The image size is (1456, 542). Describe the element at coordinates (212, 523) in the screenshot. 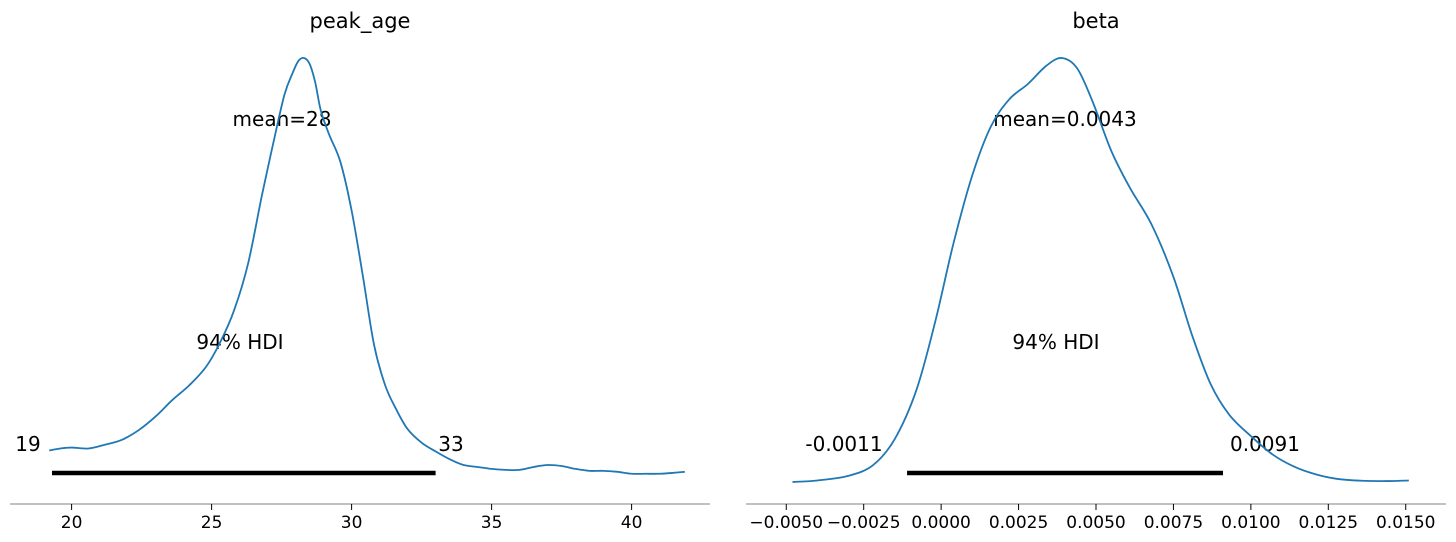

I see `x-tick-label: 25` at that location.